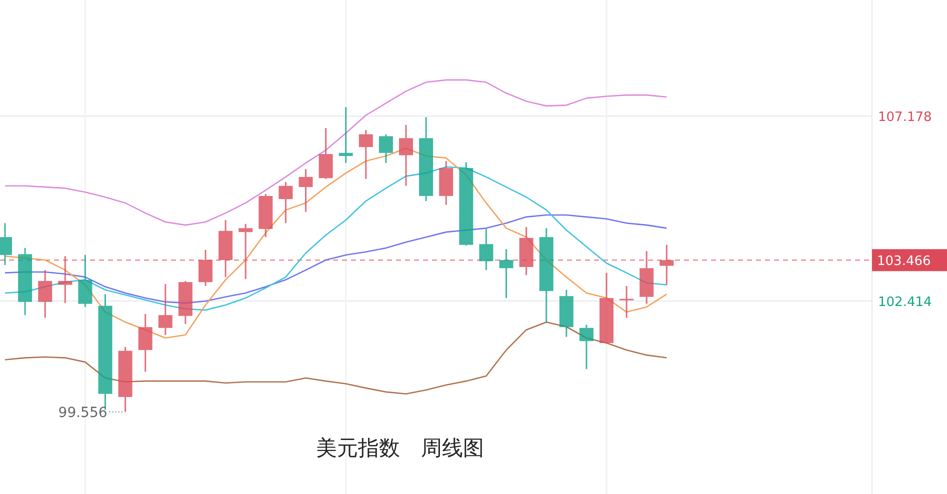 This screenshot has height=494, width=947. I want to click on y-tick-label: 102.414, so click(905, 302).